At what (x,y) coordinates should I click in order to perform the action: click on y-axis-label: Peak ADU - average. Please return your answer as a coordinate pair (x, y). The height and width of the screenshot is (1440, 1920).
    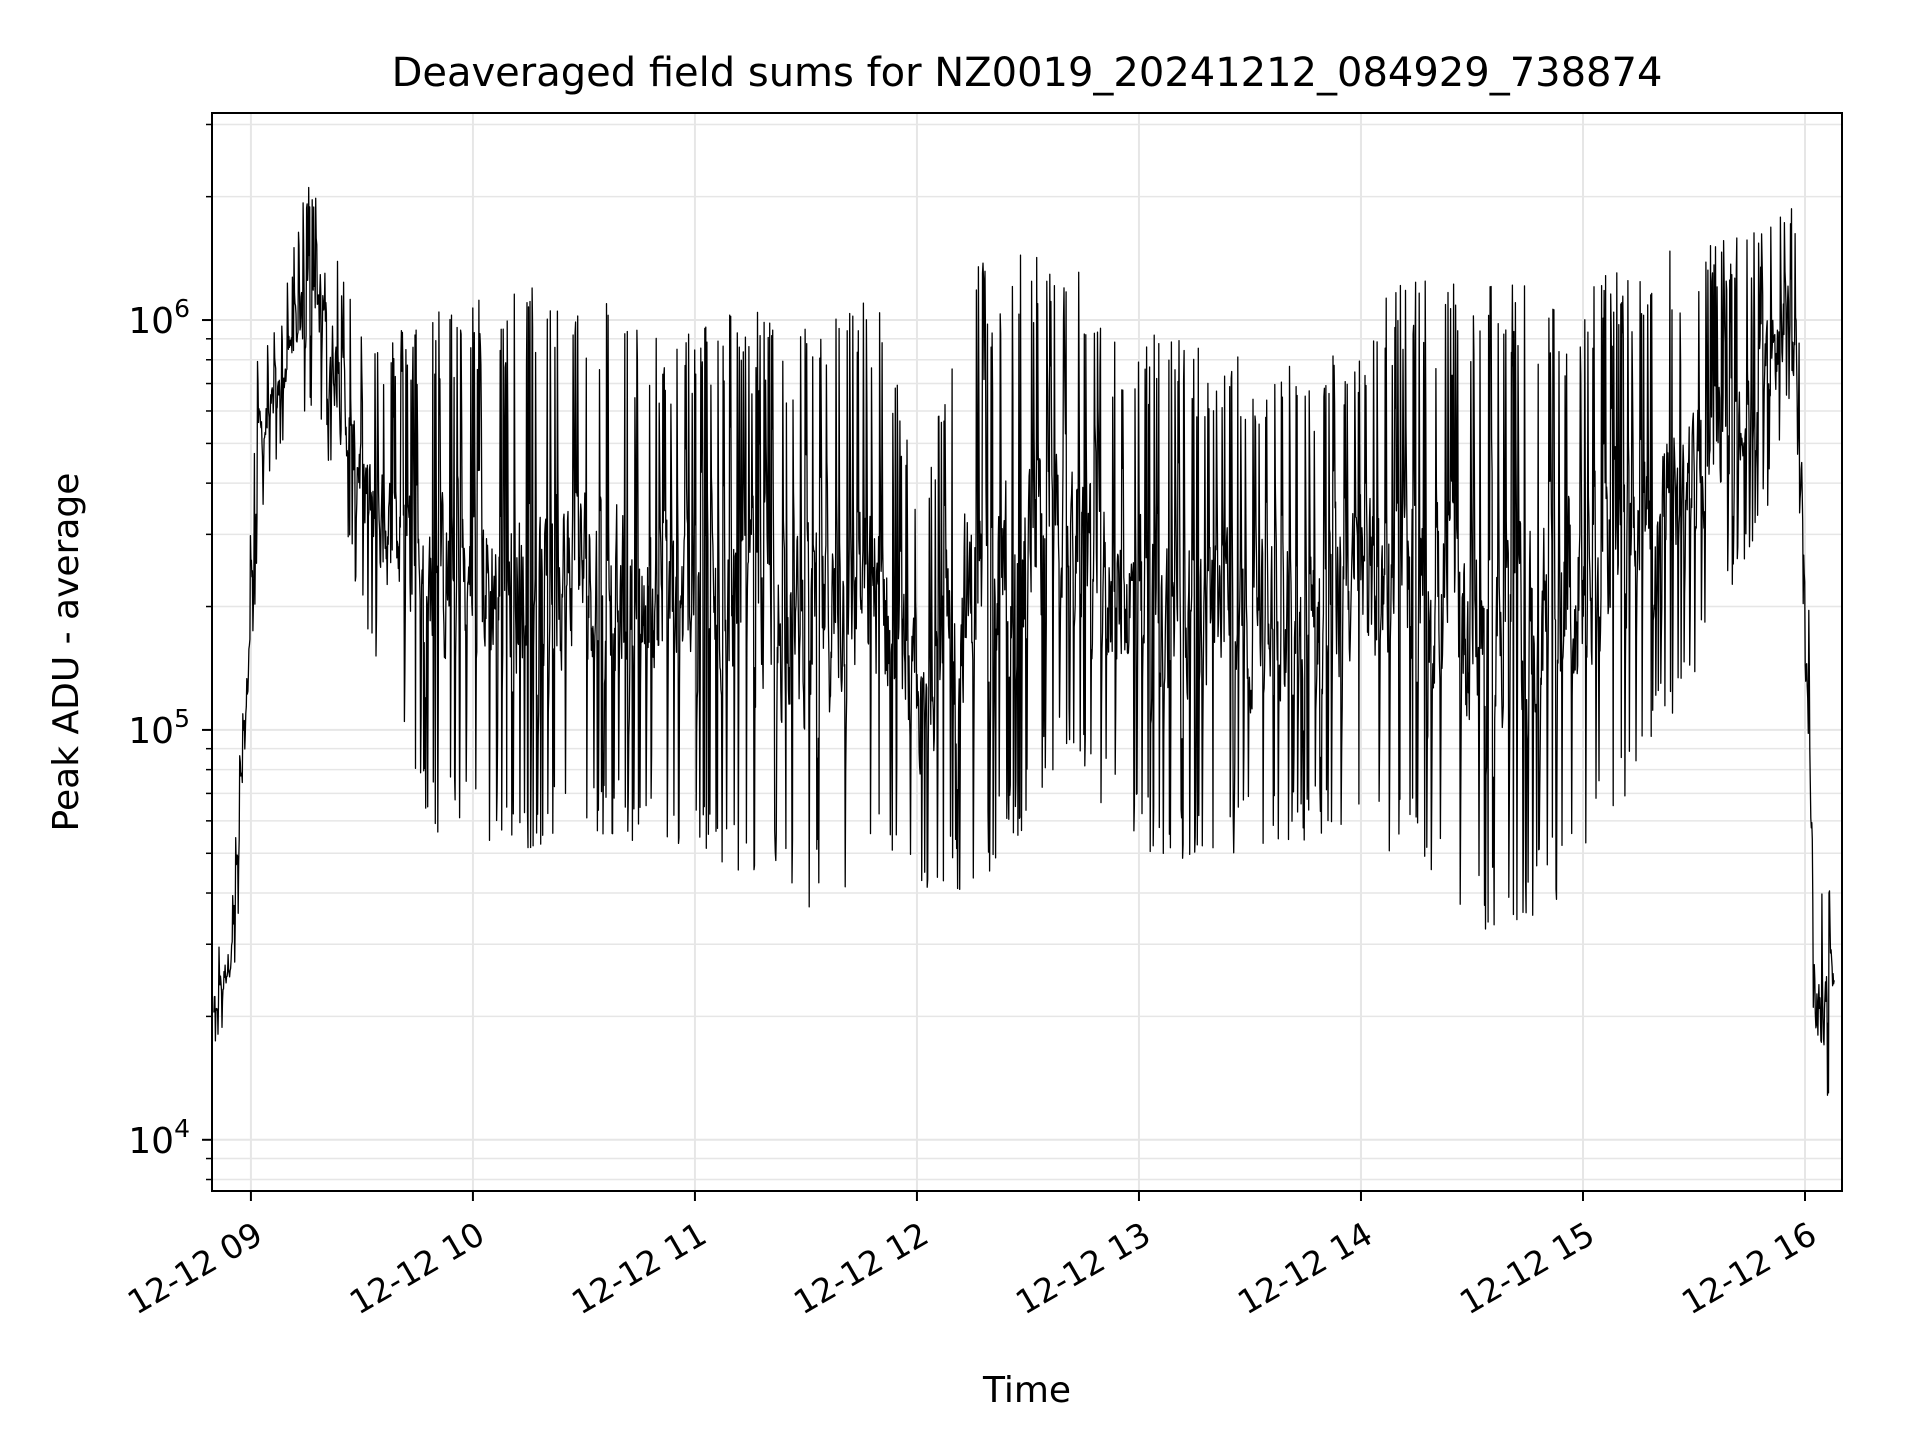
    Looking at the image, I should click on (66, 652).